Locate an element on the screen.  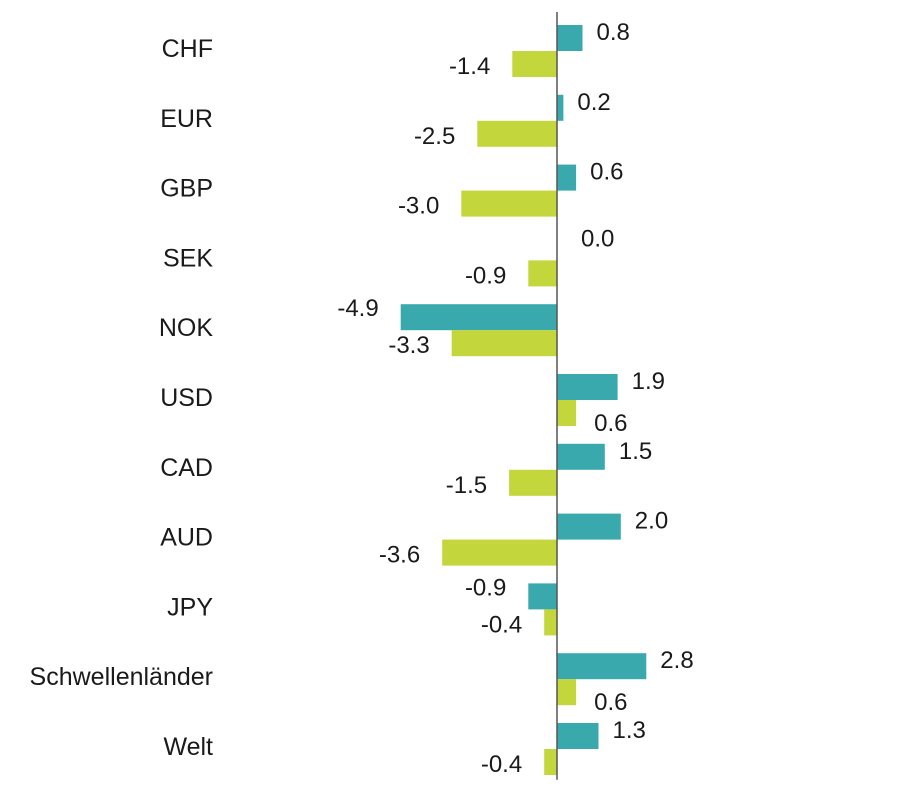
data-label-series-1: 0.2 is located at coordinates (593, 102).